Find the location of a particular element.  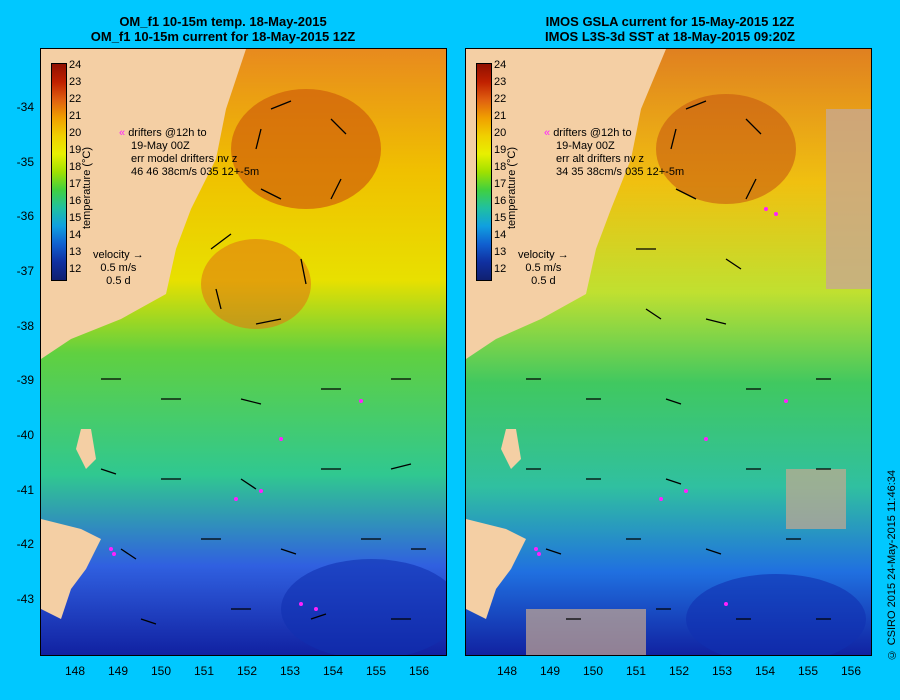

lat-tick-label: -37 is located at coordinates (25, 271).